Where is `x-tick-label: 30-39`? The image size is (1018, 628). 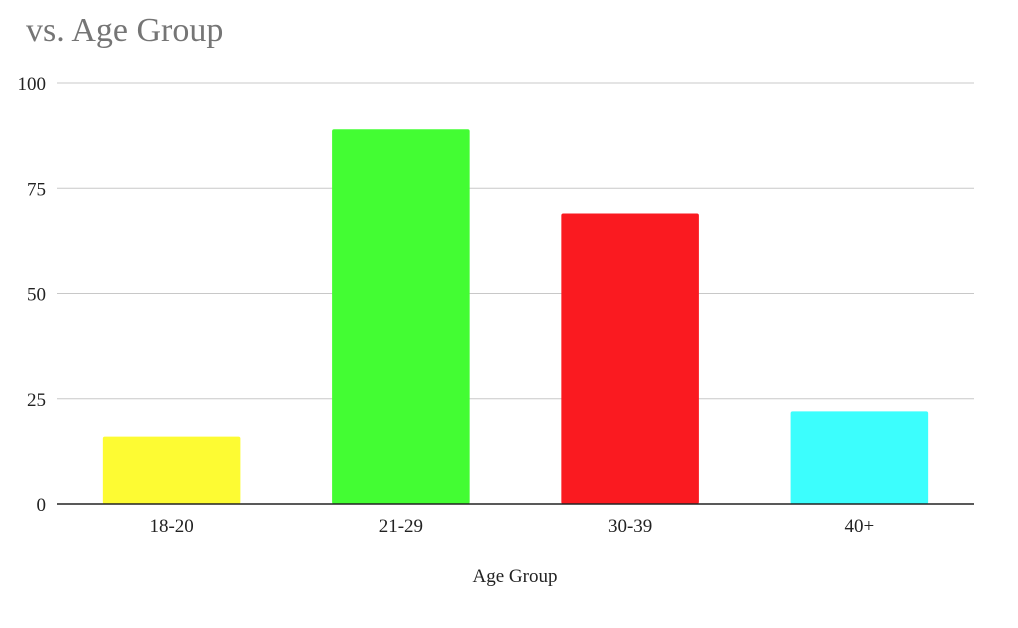
x-tick-label: 30-39 is located at coordinates (630, 526).